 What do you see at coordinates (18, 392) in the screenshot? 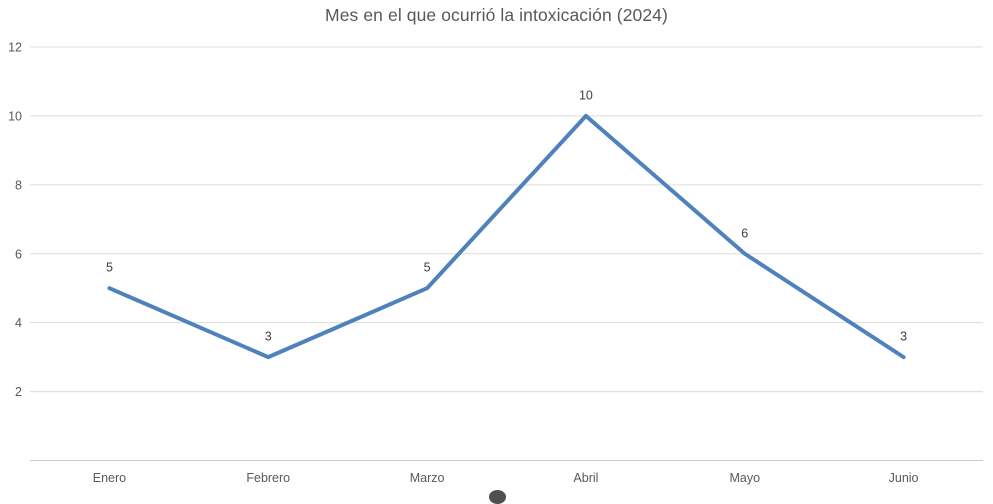
I see `y-tick-label: 2` at bounding box center [18, 392].